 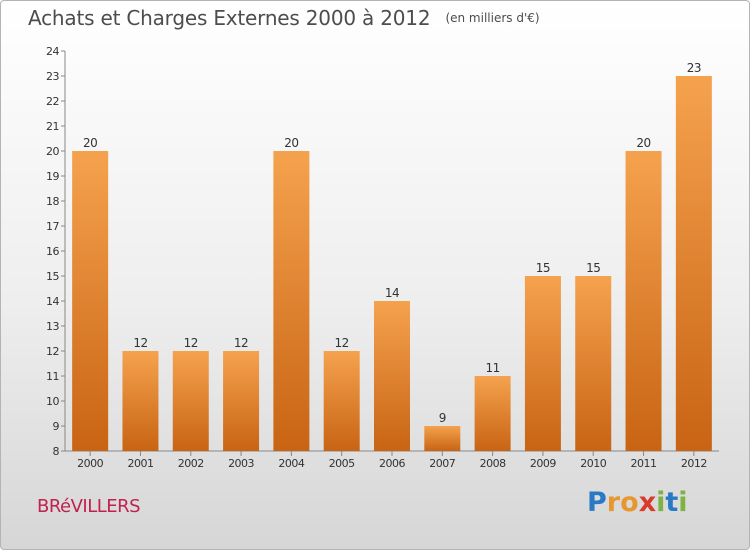 What do you see at coordinates (52, 101) in the screenshot?
I see `y-tick-label: 22` at bounding box center [52, 101].